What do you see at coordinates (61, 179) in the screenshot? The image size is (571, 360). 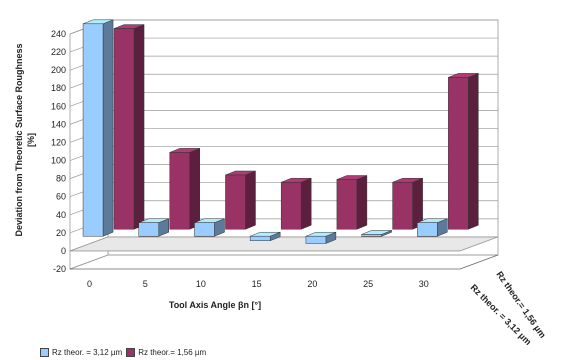 I see `y-tick-label: 80` at bounding box center [61, 179].